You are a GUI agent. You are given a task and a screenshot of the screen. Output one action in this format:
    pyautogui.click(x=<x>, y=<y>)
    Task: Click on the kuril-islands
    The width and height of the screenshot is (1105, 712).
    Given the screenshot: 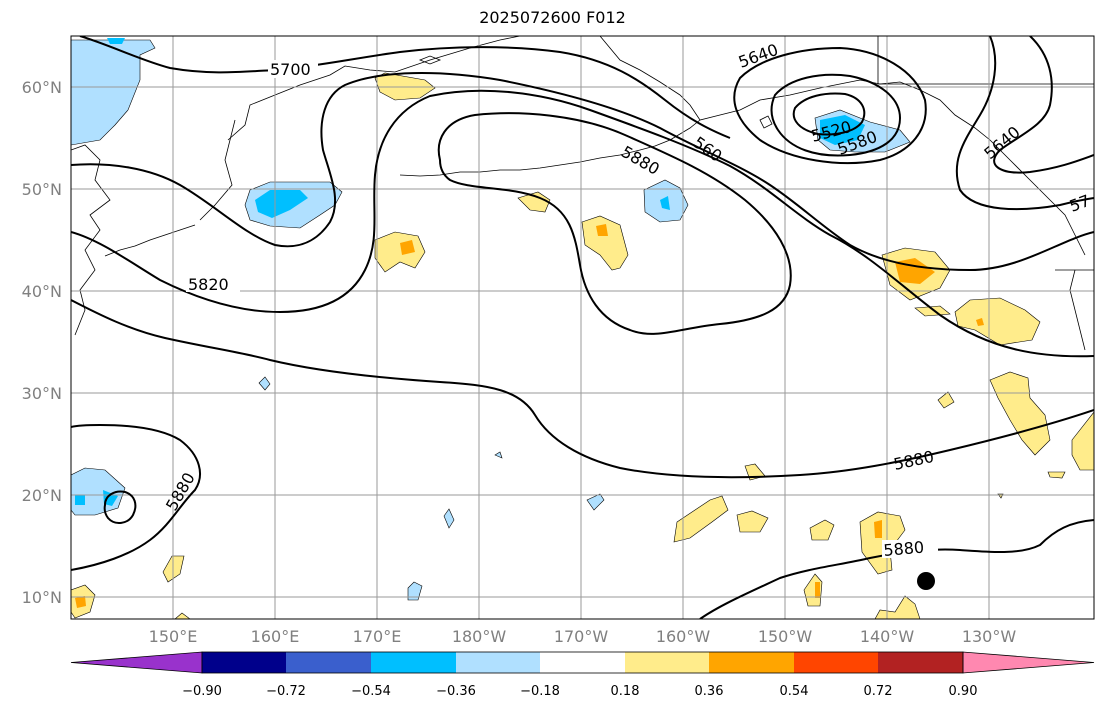 What is the action you would take?
    pyautogui.click(x=150, y=240)
    